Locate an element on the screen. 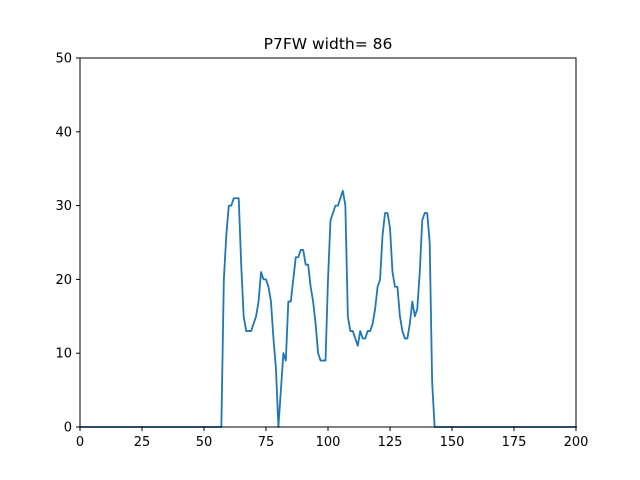 Image resolution: width=640 pixels, height=480 pixels. y-tick-label: 0 is located at coordinates (68, 428).